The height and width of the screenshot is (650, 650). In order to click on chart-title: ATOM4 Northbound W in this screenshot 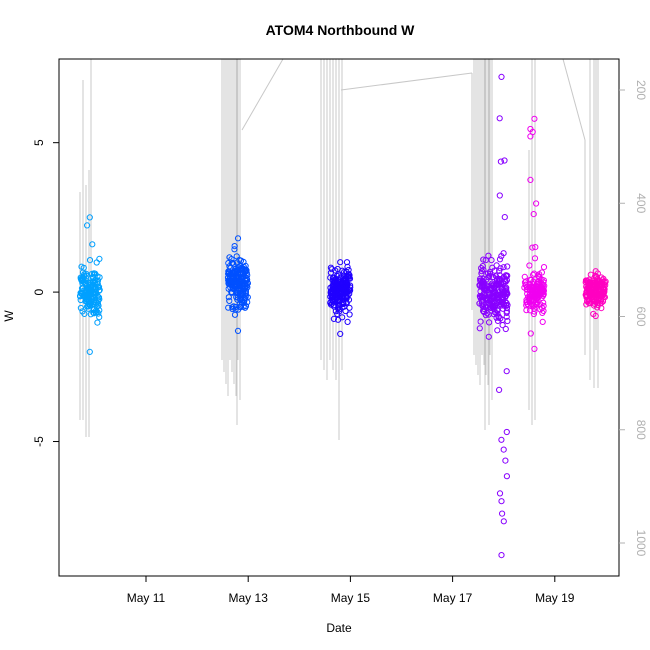, I will do `click(341, 30)`.